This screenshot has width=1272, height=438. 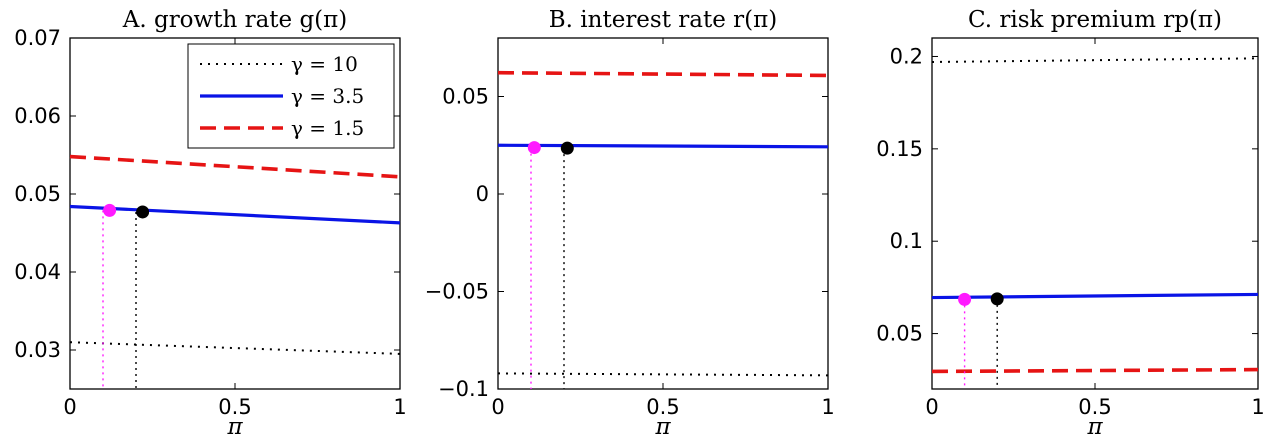 What do you see at coordinates (906, 241) in the screenshot?
I see `y-tick-label: 0.1` at bounding box center [906, 241].